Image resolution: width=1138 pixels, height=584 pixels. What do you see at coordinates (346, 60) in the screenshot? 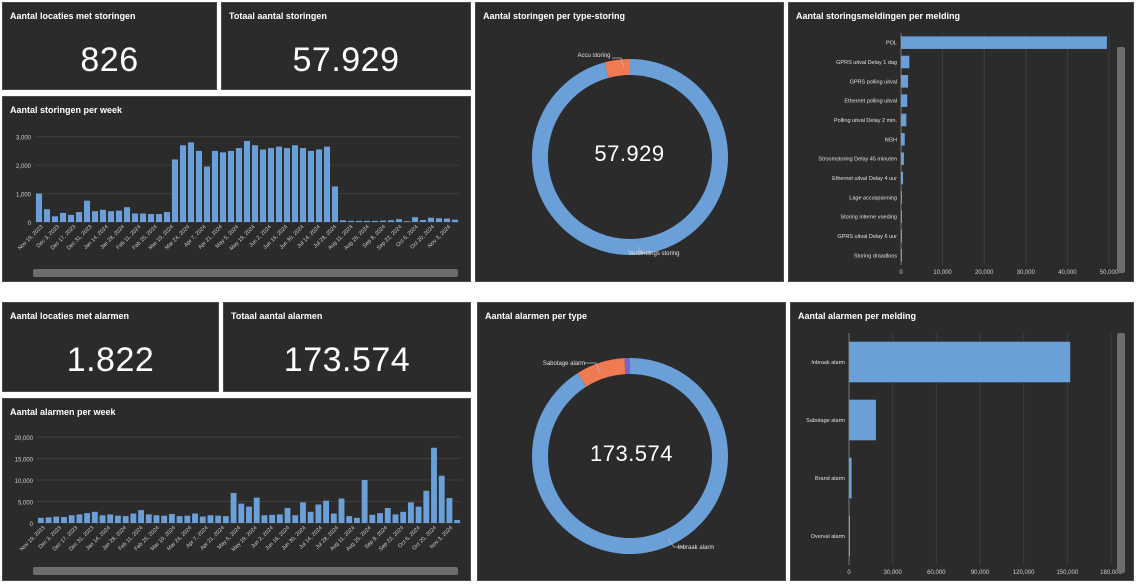
I see `kpi-value: 57.929` at bounding box center [346, 60].